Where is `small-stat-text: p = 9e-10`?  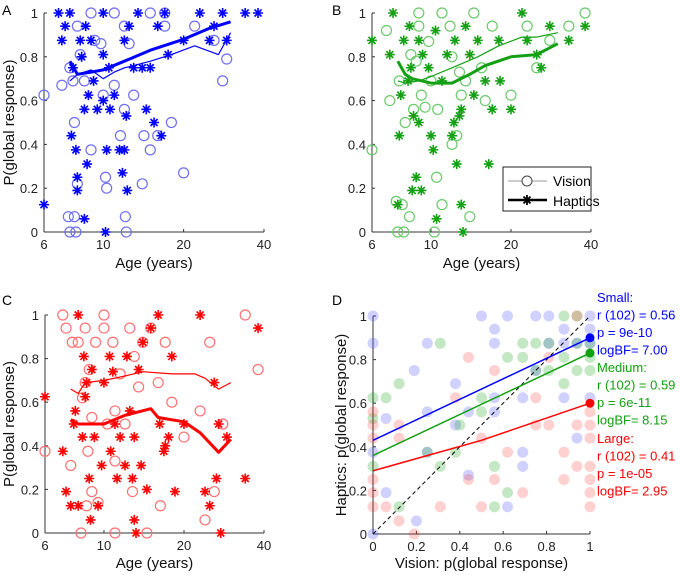
small-stat-text: p = 9e-10 is located at coordinates (624, 332).